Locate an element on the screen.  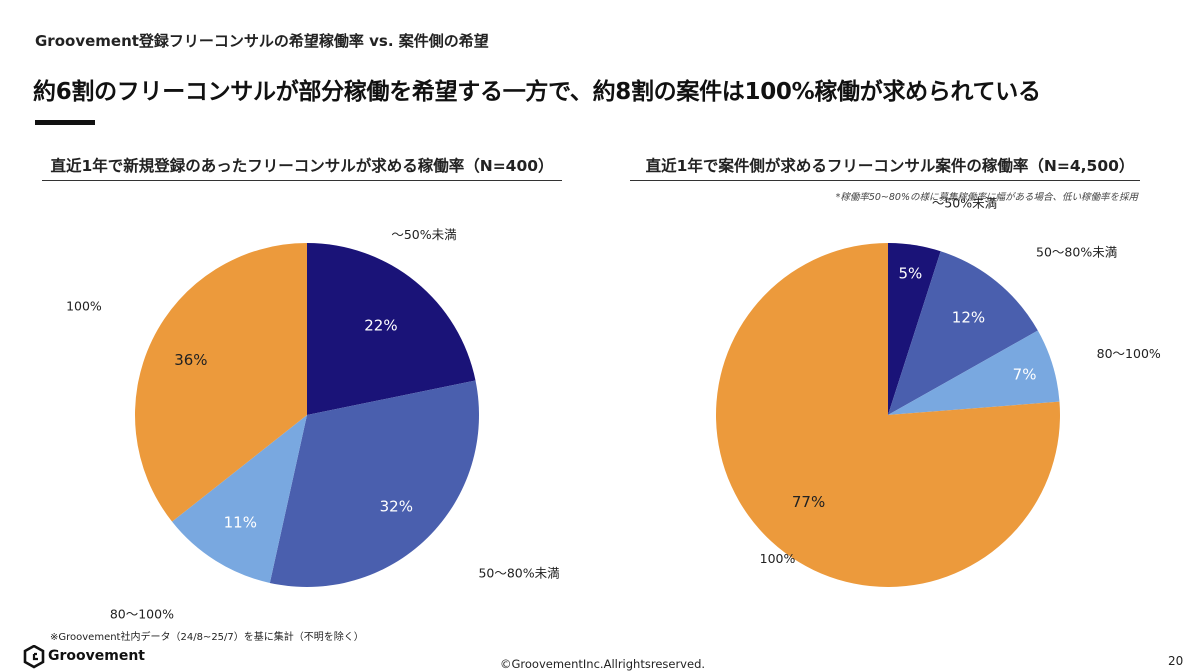
chart2-title-rule is located at coordinates (885, 180).